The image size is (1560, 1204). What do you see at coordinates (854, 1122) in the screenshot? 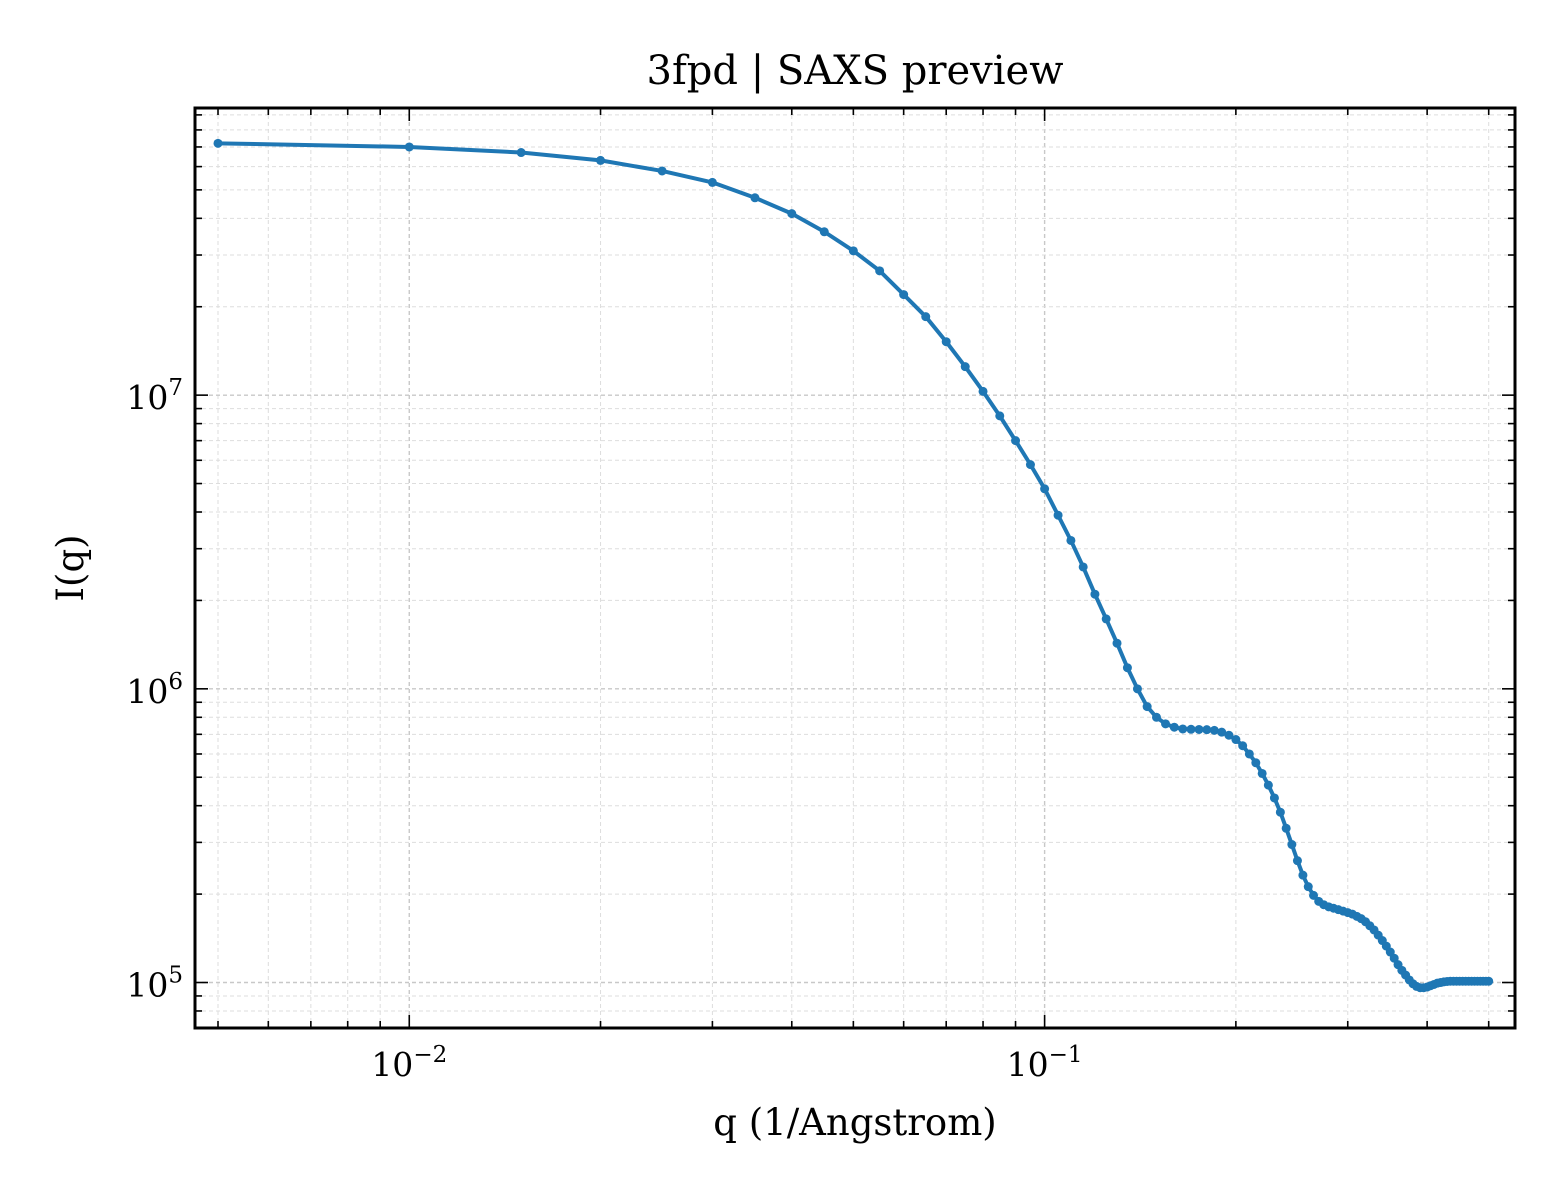
I see `x-axis-label: q (1/Angstrom)` at bounding box center [854, 1122].